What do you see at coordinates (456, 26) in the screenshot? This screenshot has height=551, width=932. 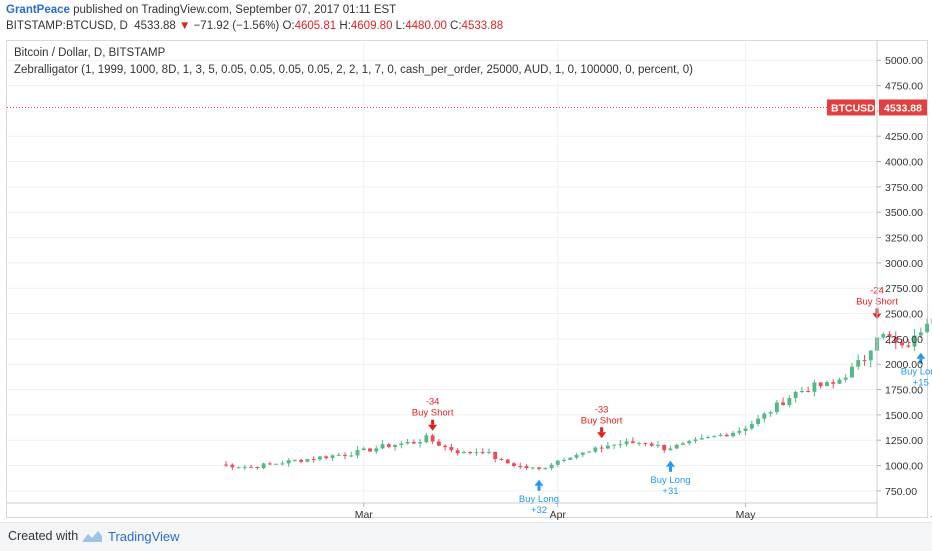 I see `close-label: C:` at bounding box center [456, 26].